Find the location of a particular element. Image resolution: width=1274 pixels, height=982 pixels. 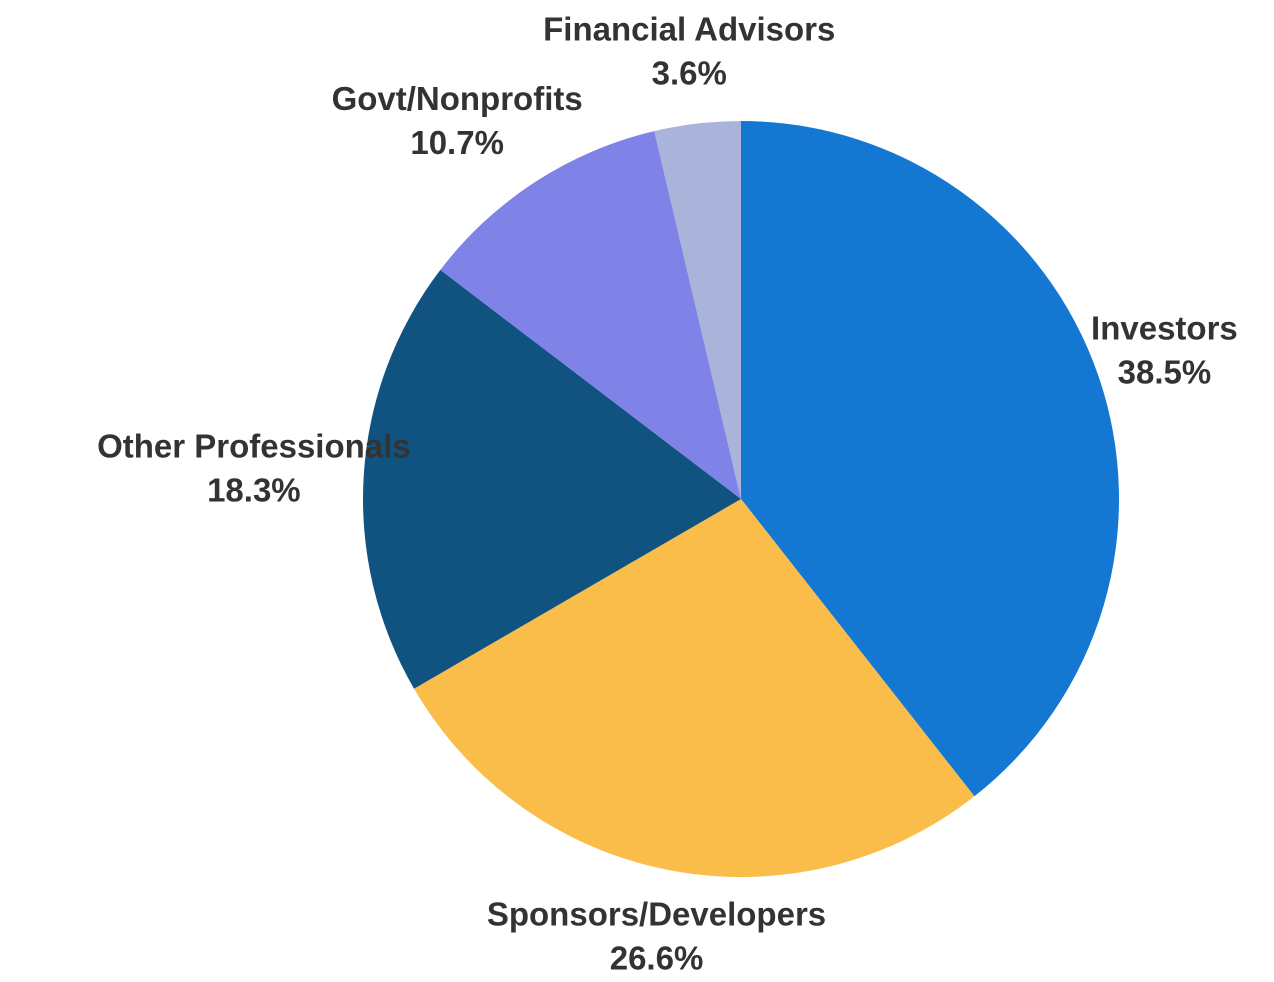

slice-value-label: 26.6% is located at coordinates (657, 958).